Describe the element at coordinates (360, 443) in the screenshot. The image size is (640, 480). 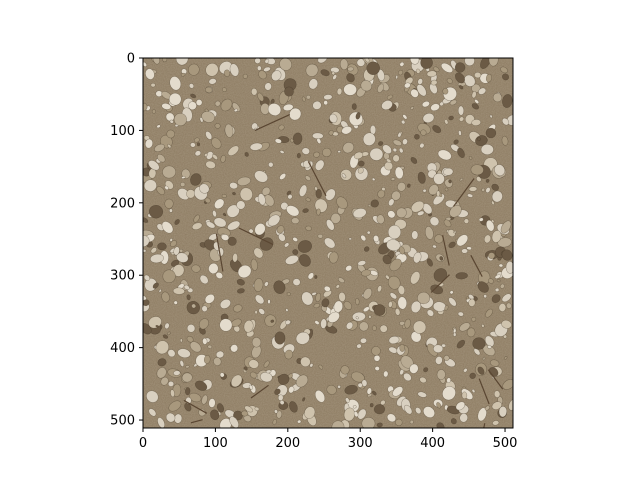
I see `x-tick-label: 300` at that location.